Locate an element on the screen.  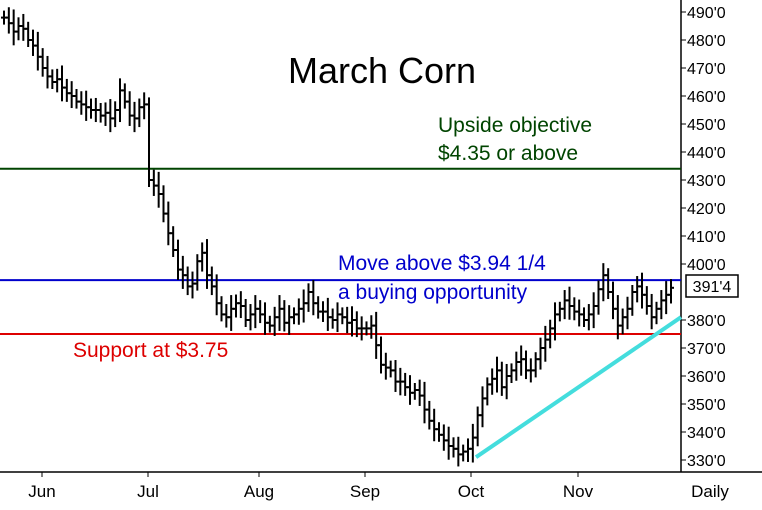
trendline-group is located at coordinates (578, 387).